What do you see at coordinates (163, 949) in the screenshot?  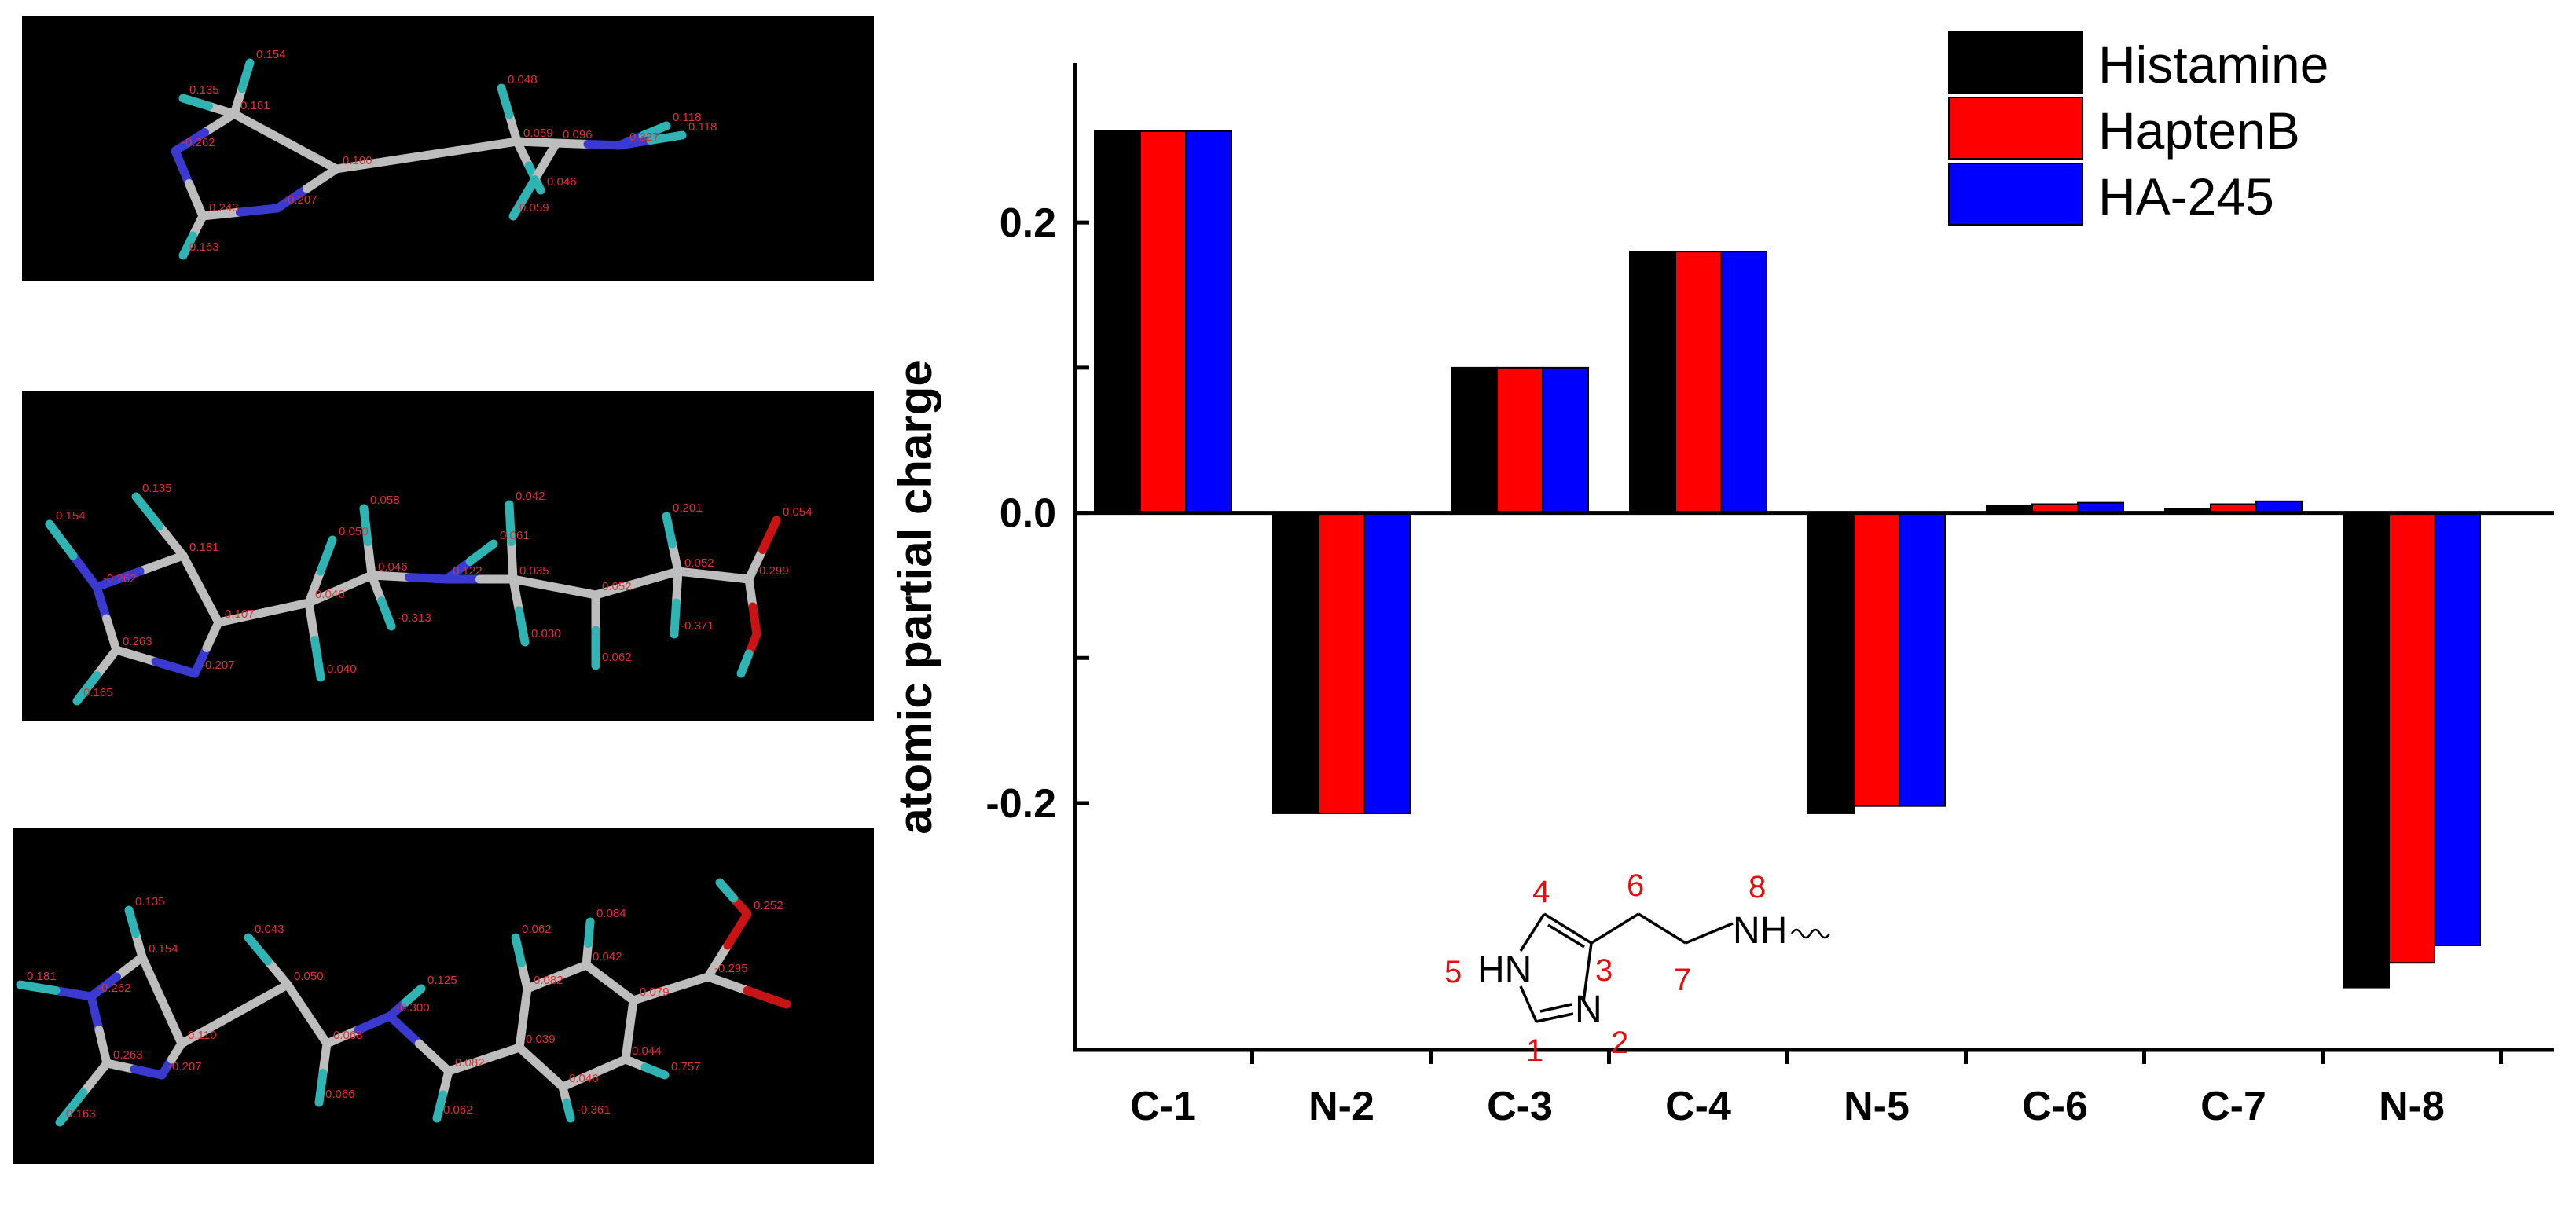 I see `atom-charge-label: 0.154` at bounding box center [163, 949].